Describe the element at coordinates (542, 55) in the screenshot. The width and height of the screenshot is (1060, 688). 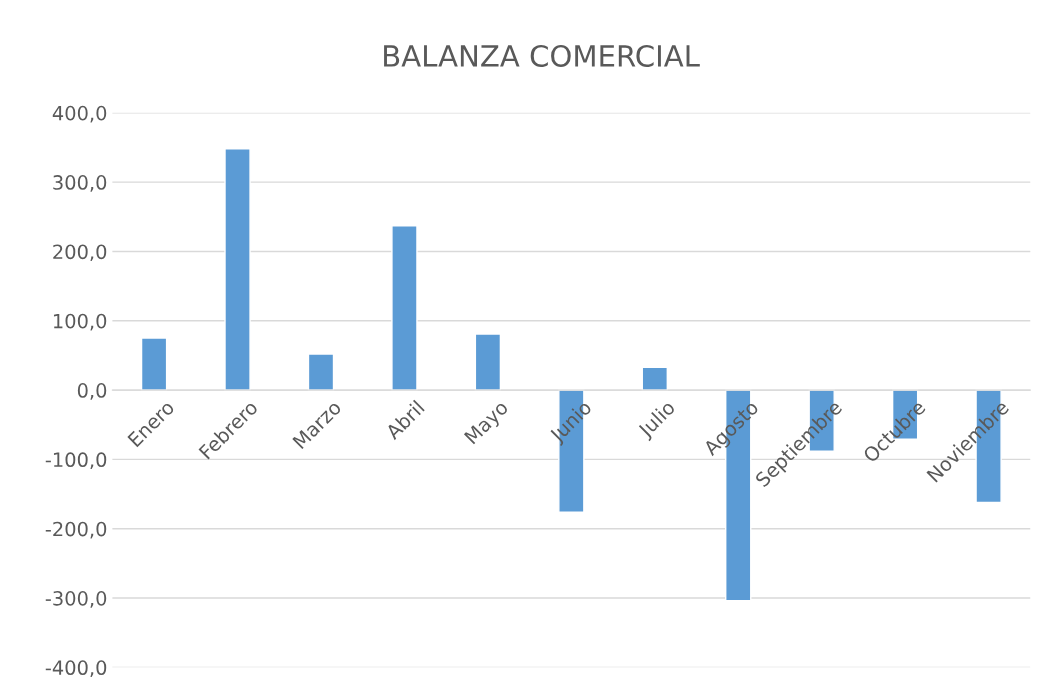
I see `chart-title: BALANZA COMERCIAL` at that location.